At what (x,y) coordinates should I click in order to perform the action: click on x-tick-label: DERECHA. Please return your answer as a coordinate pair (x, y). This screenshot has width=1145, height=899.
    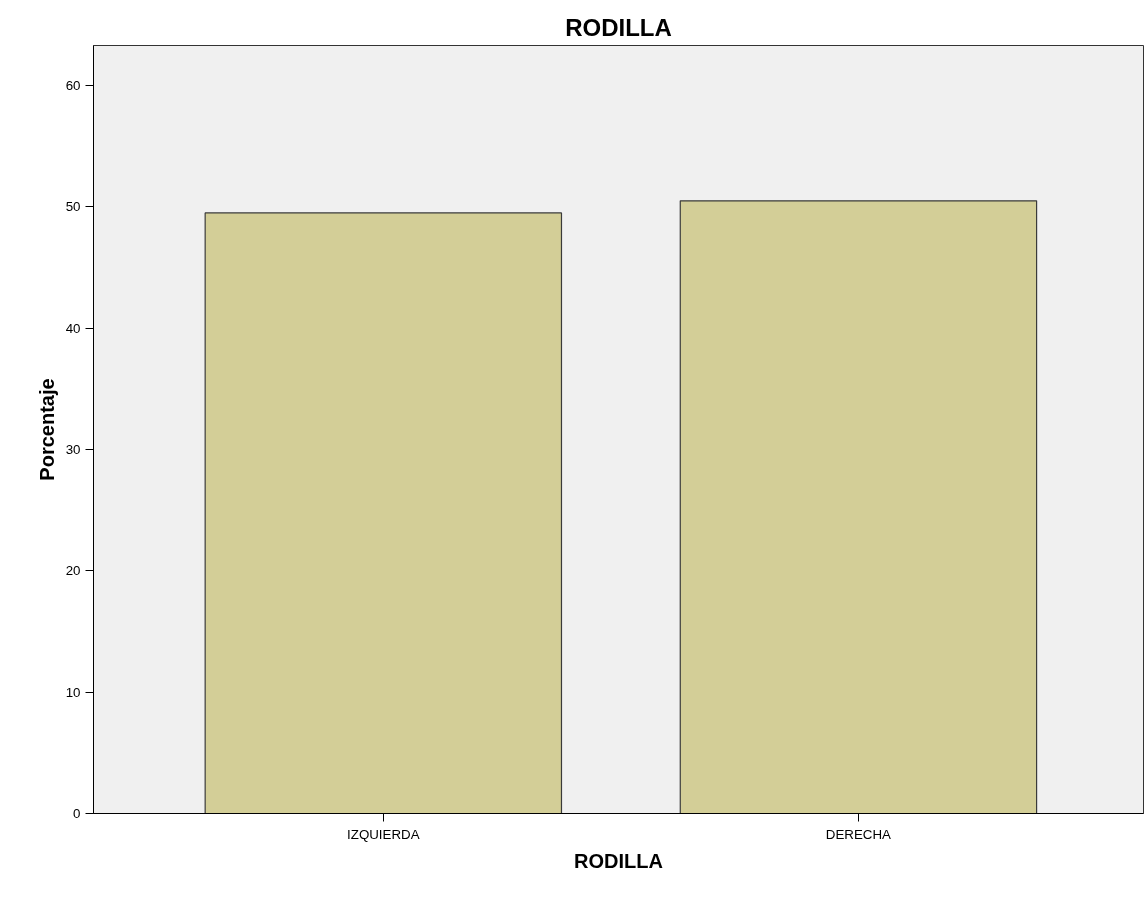
    Looking at the image, I should click on (858, 834).